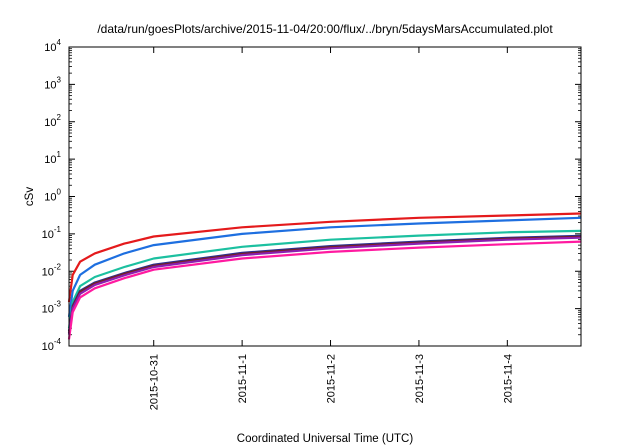 The height and width of the screenshot is (448, 640). Describe the element at coordinates (59, 42) in the screenshot. I see `y-tick-exponent: 4` at that location.